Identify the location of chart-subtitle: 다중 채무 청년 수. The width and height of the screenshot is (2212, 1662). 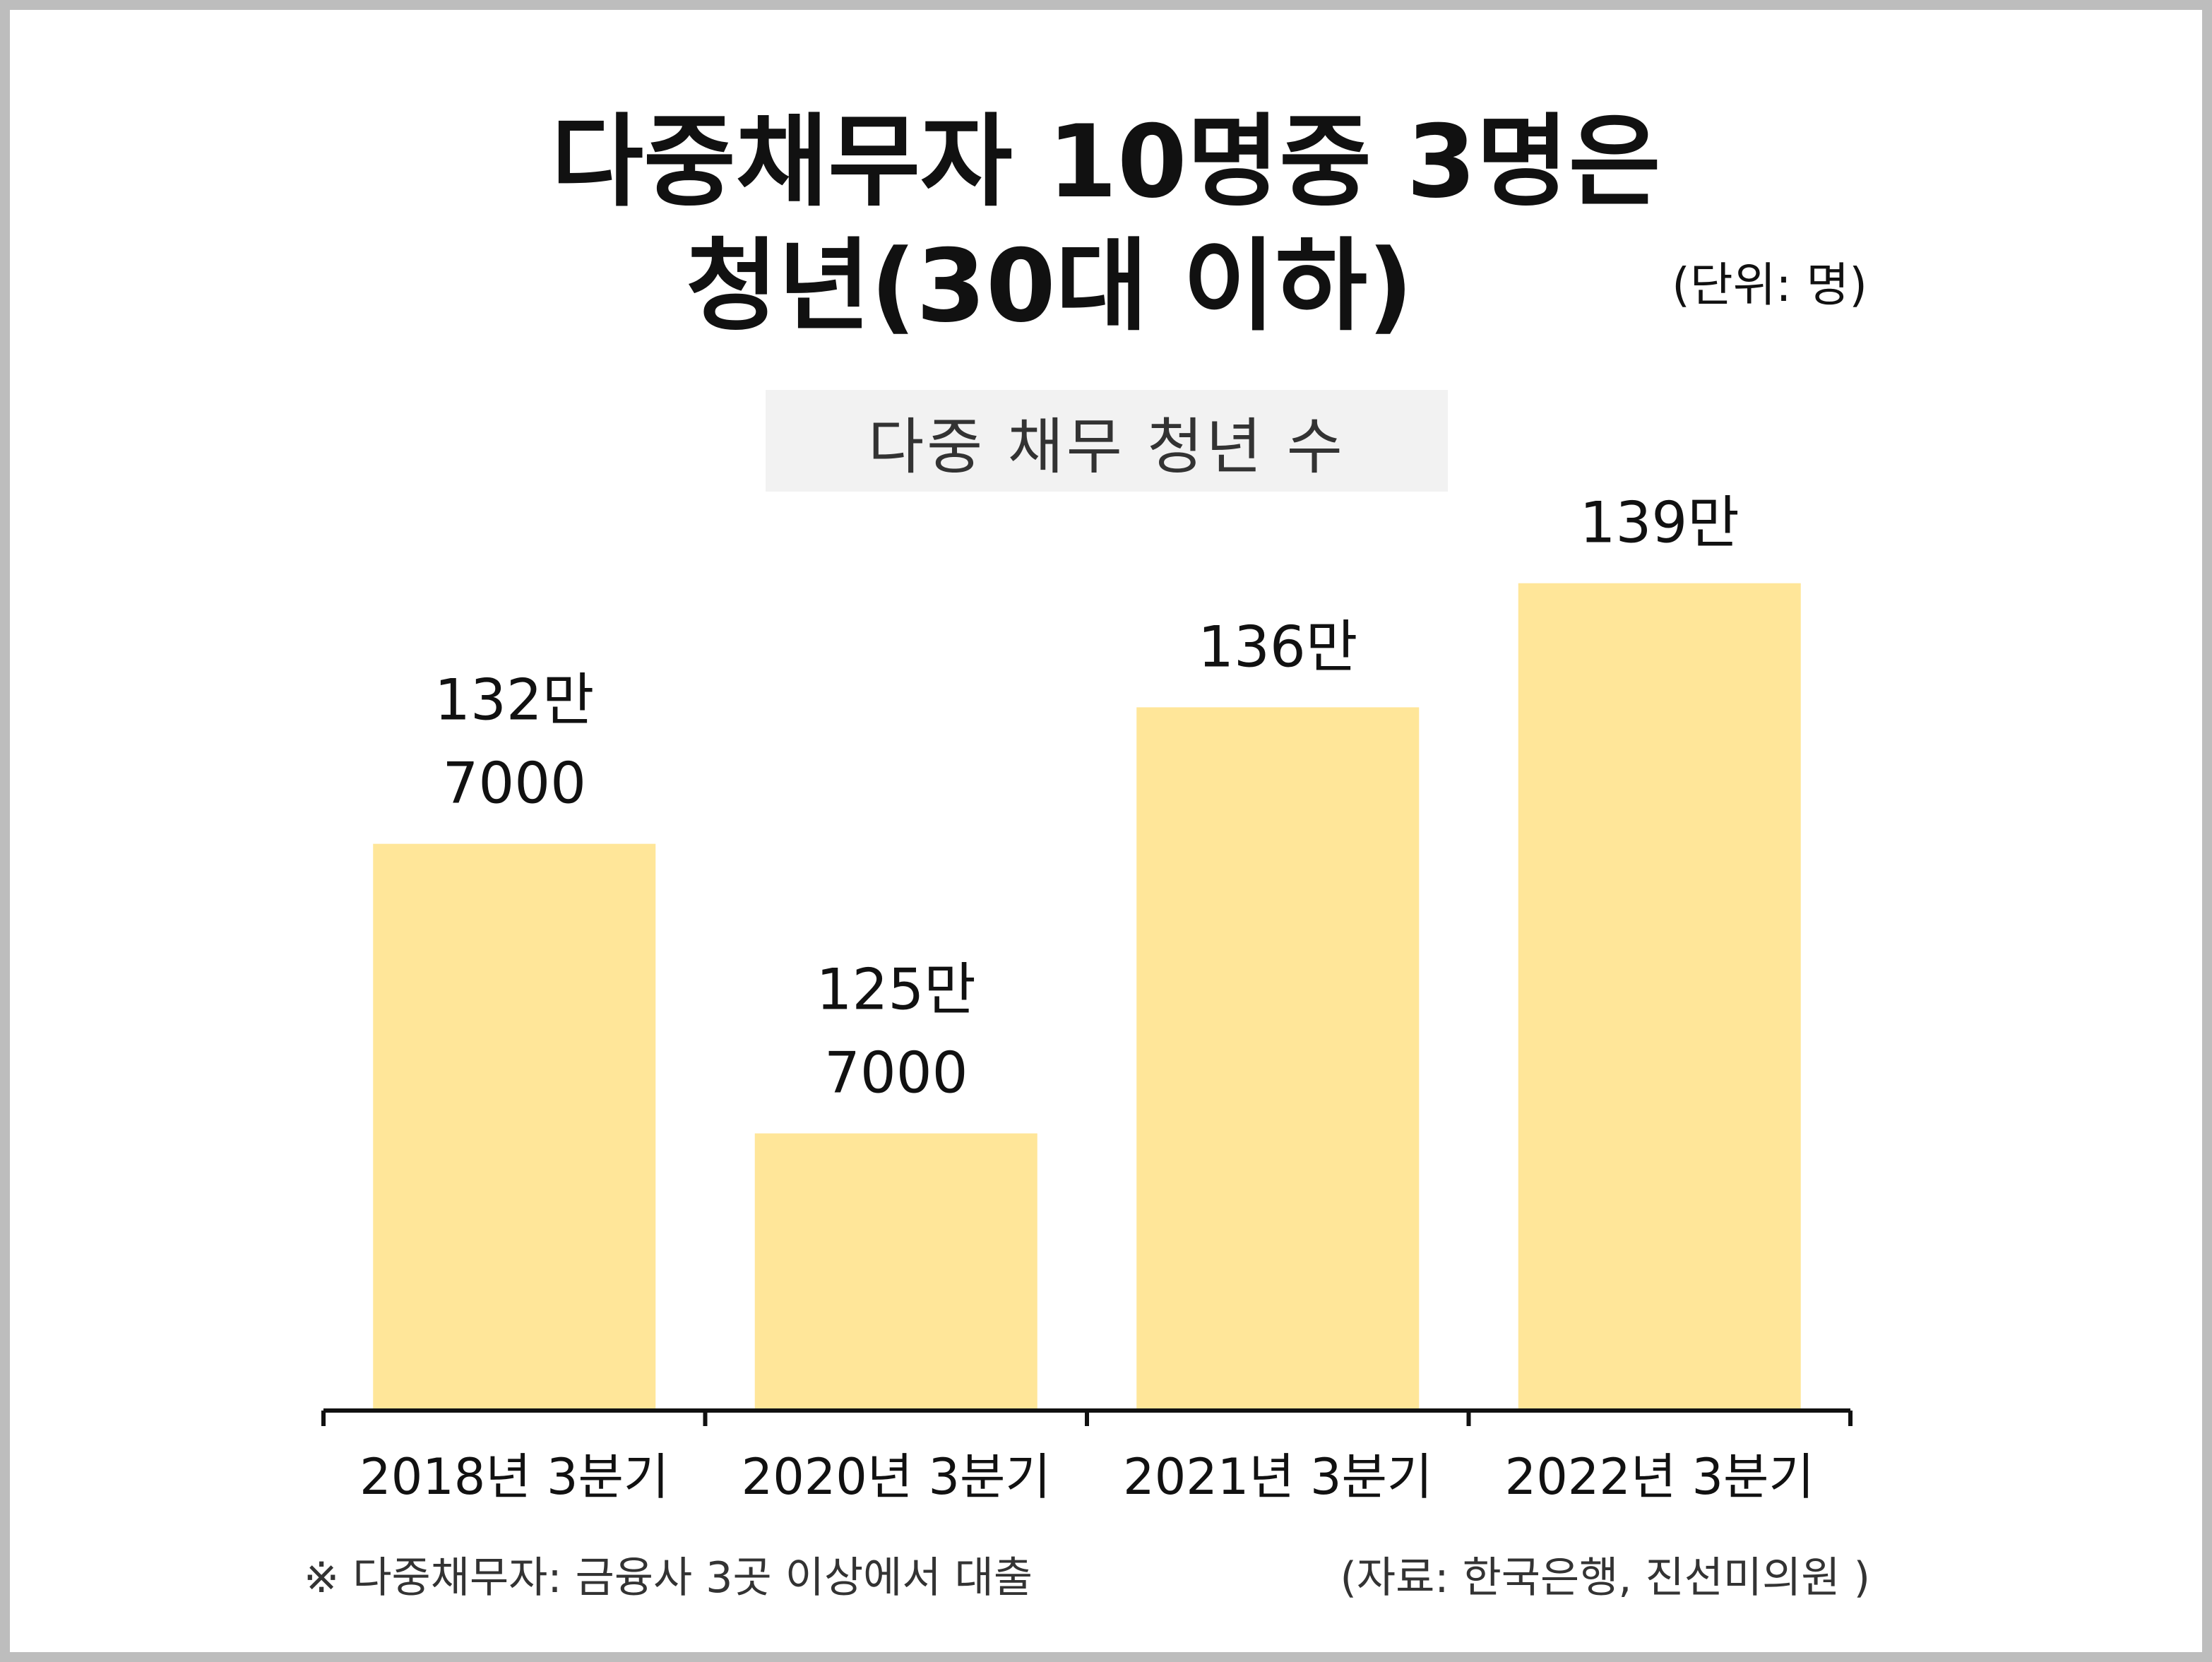
(1107, 441).